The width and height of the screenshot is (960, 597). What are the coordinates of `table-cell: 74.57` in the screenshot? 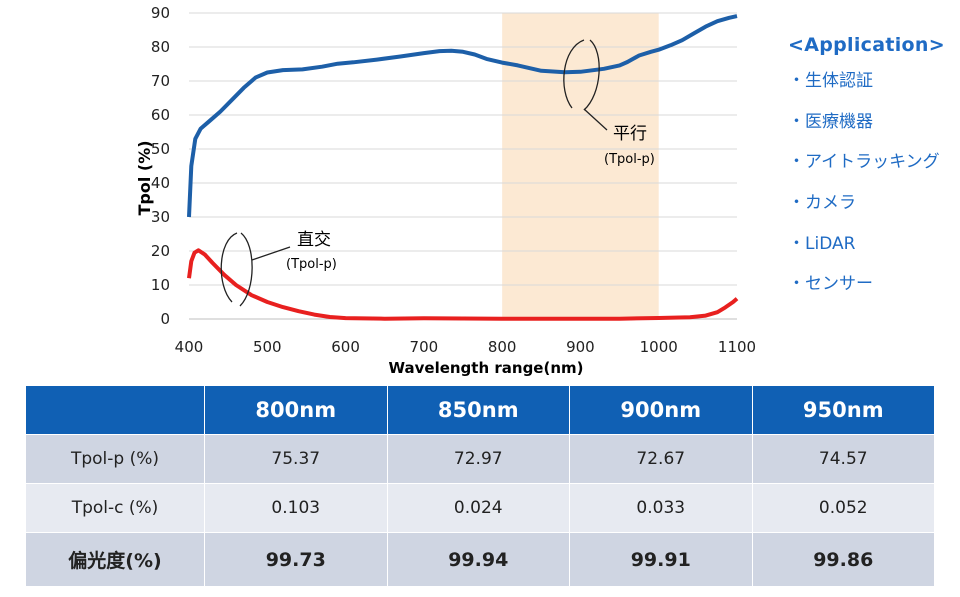 It's located at (843, 459).